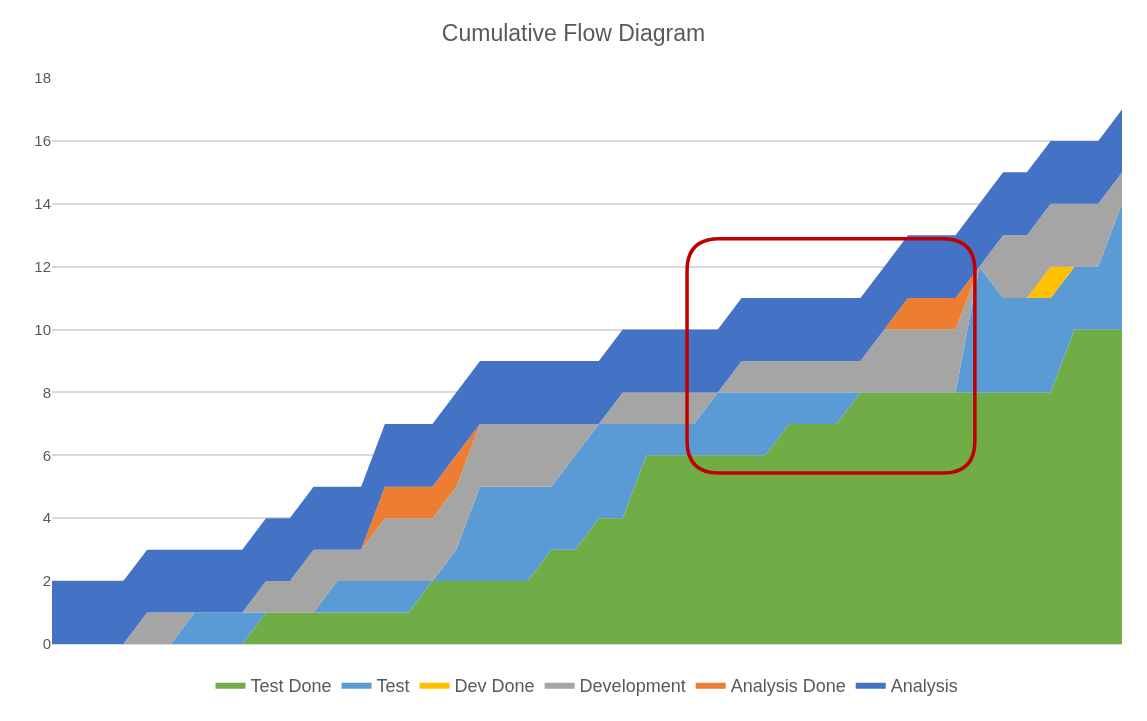 The height and width of the screenshot is (721, 1147). Describe the element at coordinates (393, 685) in the screenshot. I see `legend-label: Test` at that location.